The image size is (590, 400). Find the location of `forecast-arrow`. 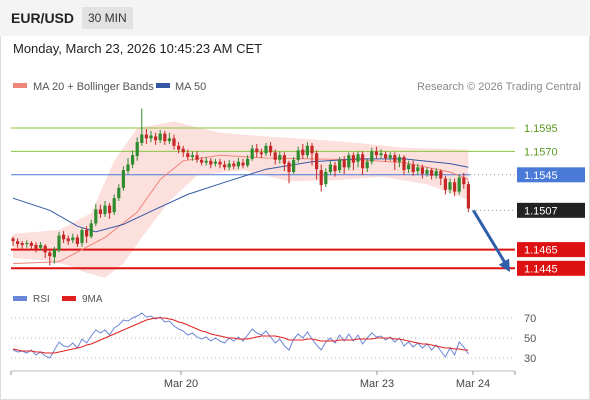

forecast-arrow is located at coordinates (490, 238).